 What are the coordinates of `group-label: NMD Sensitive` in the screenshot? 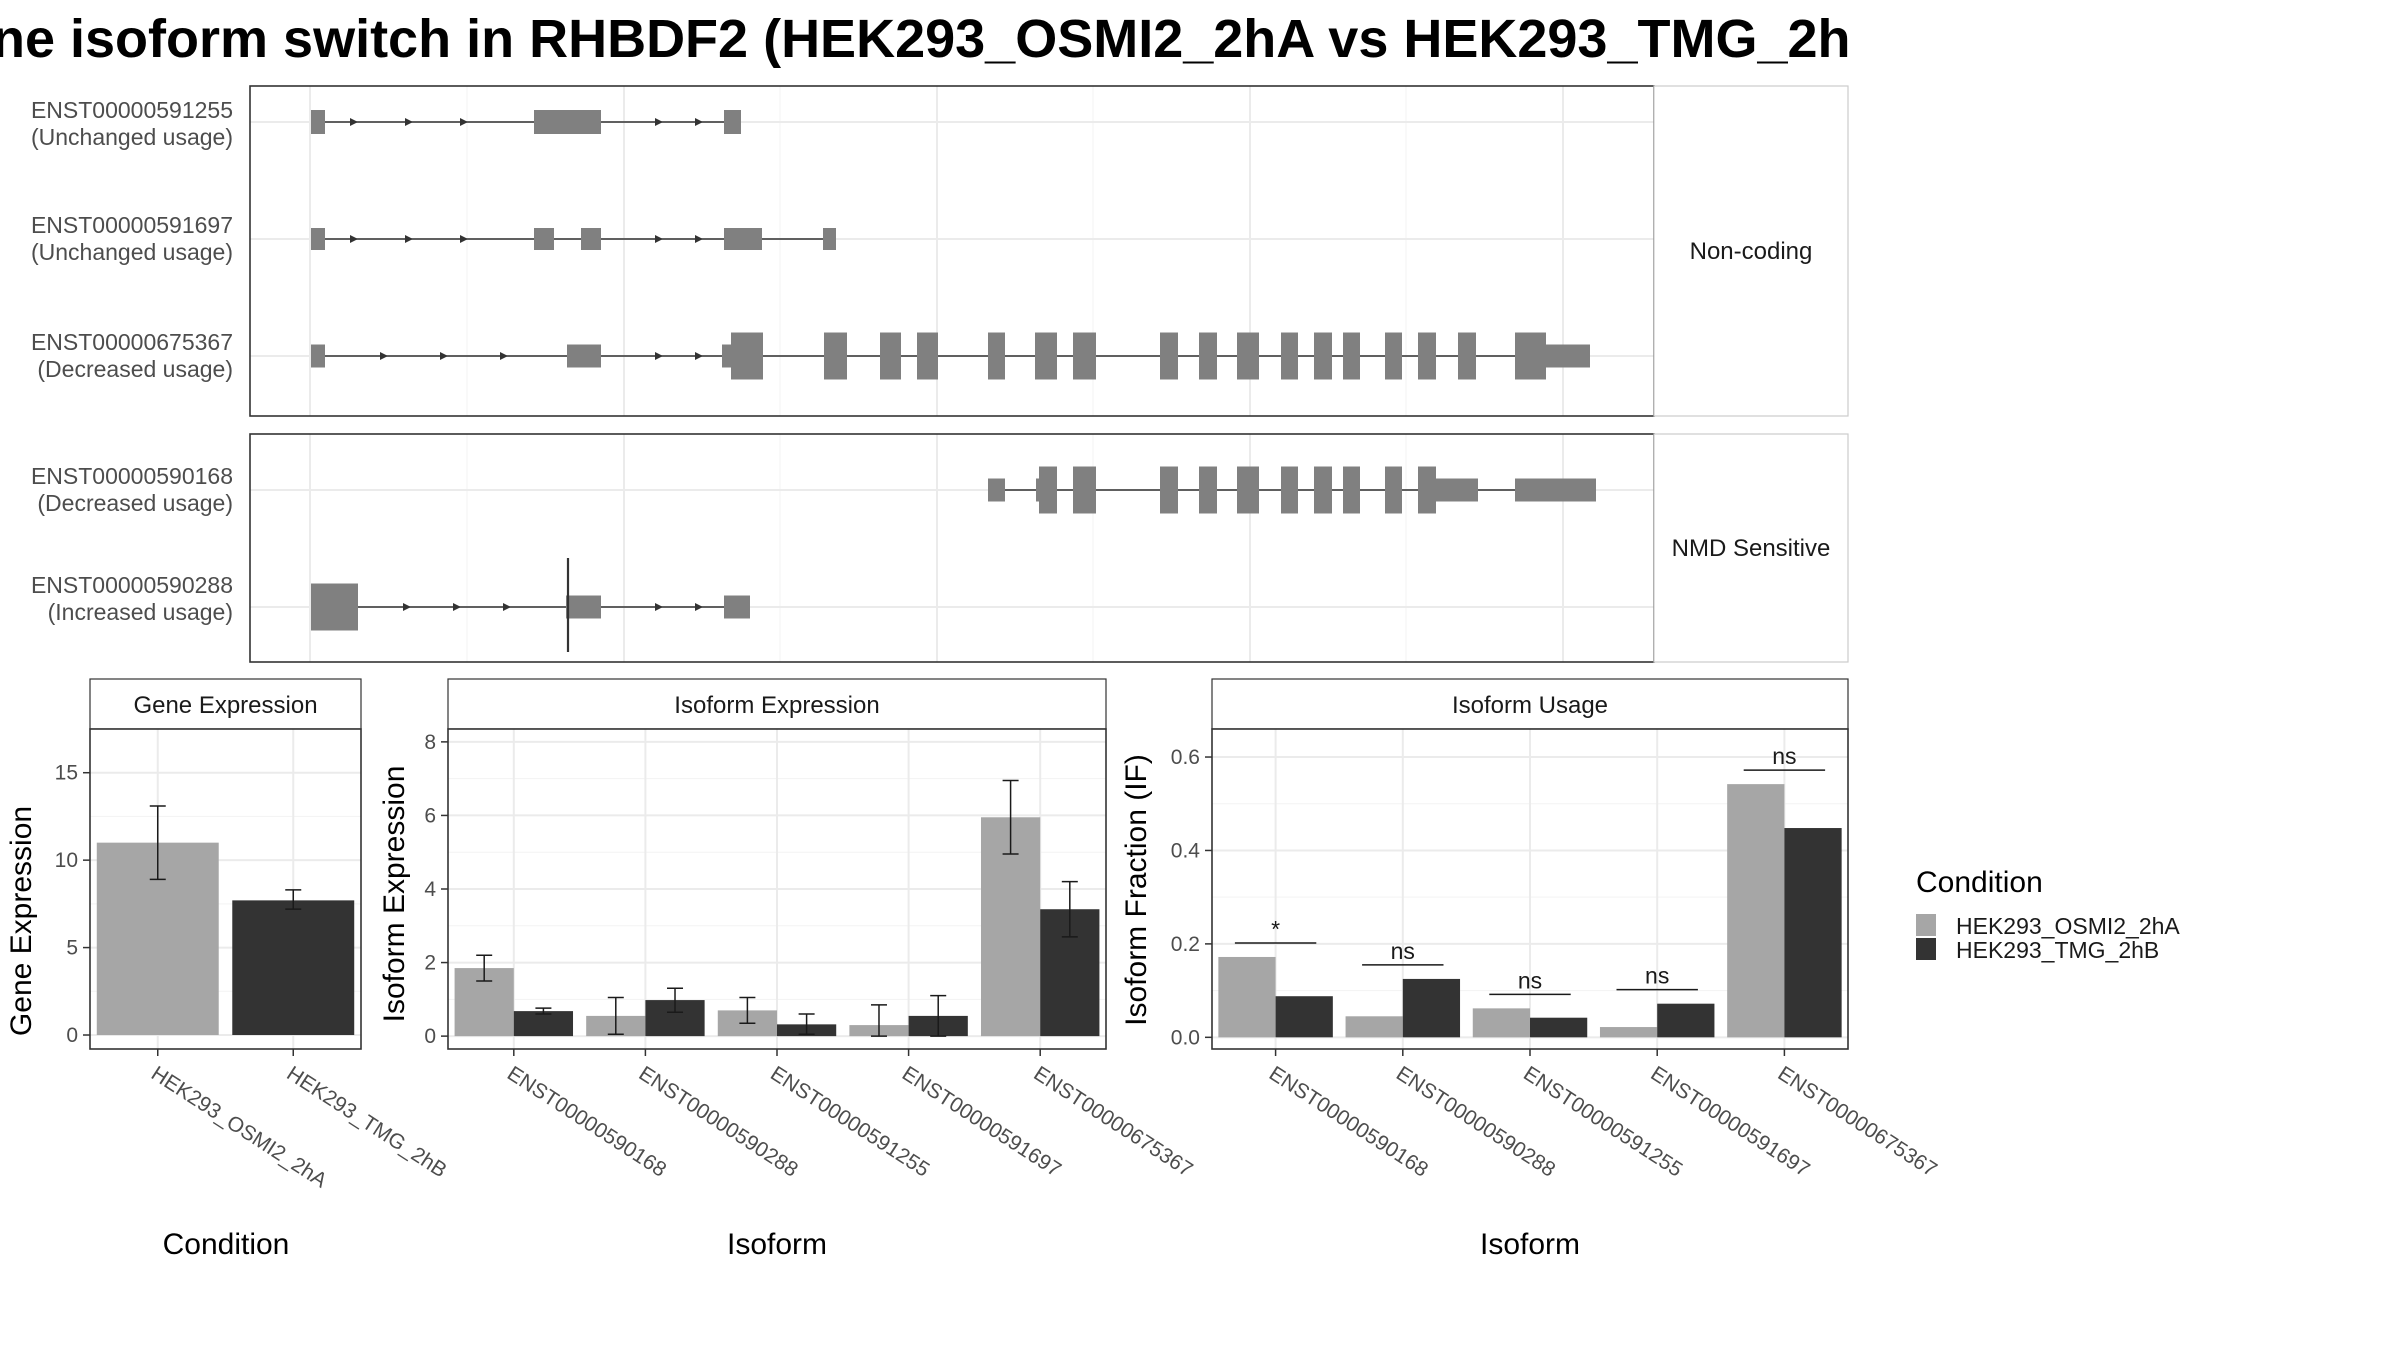 It's located at (1751, 548).